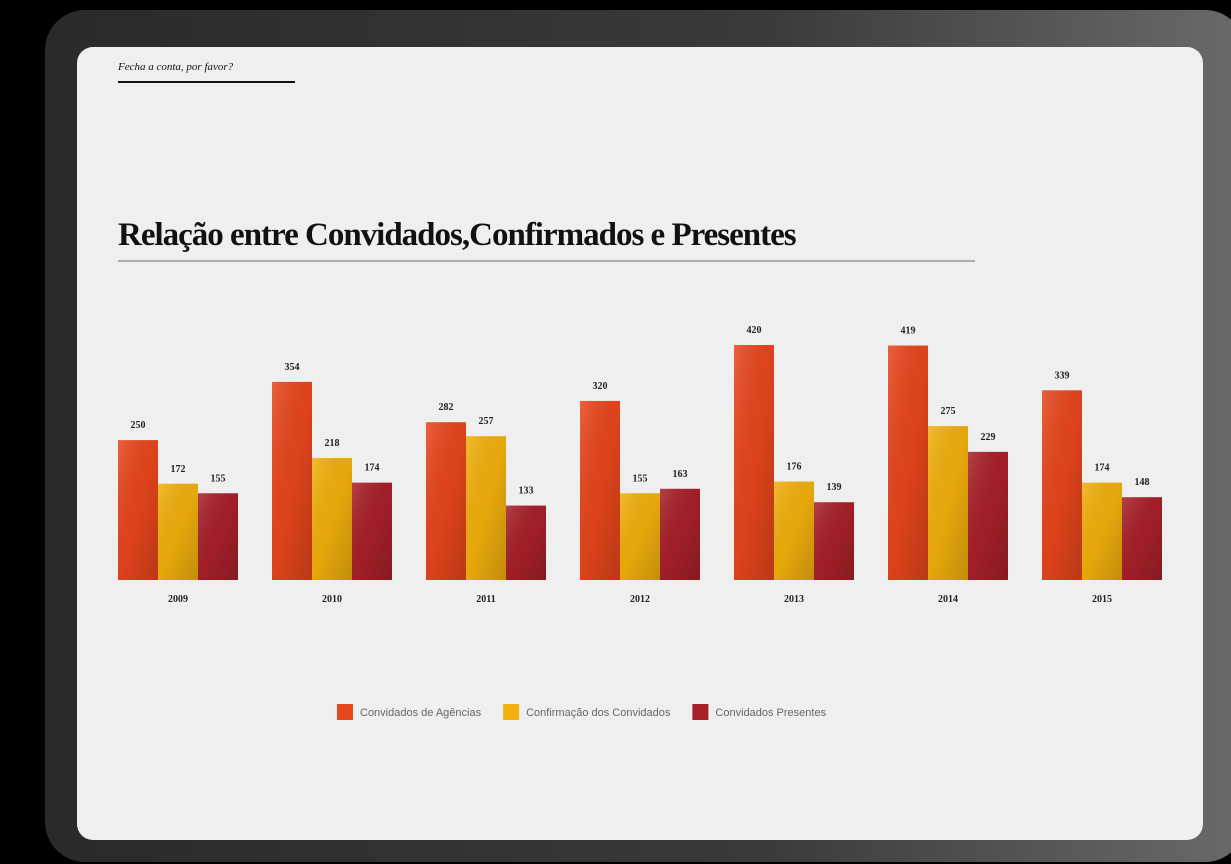 The image size is (1231, 864). Describe the element at coordinates (948, 599) in the screenshot. I see `x-tick-label: 2014` at that location.